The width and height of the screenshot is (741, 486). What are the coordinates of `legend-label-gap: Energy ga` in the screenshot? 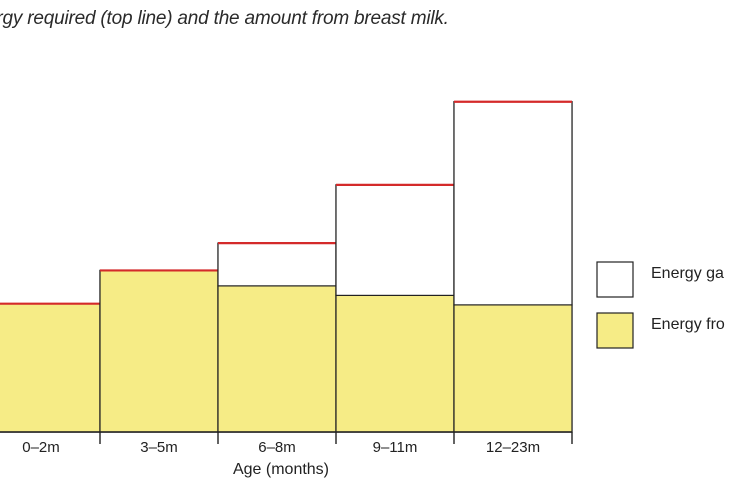 It's located at (687, 273).